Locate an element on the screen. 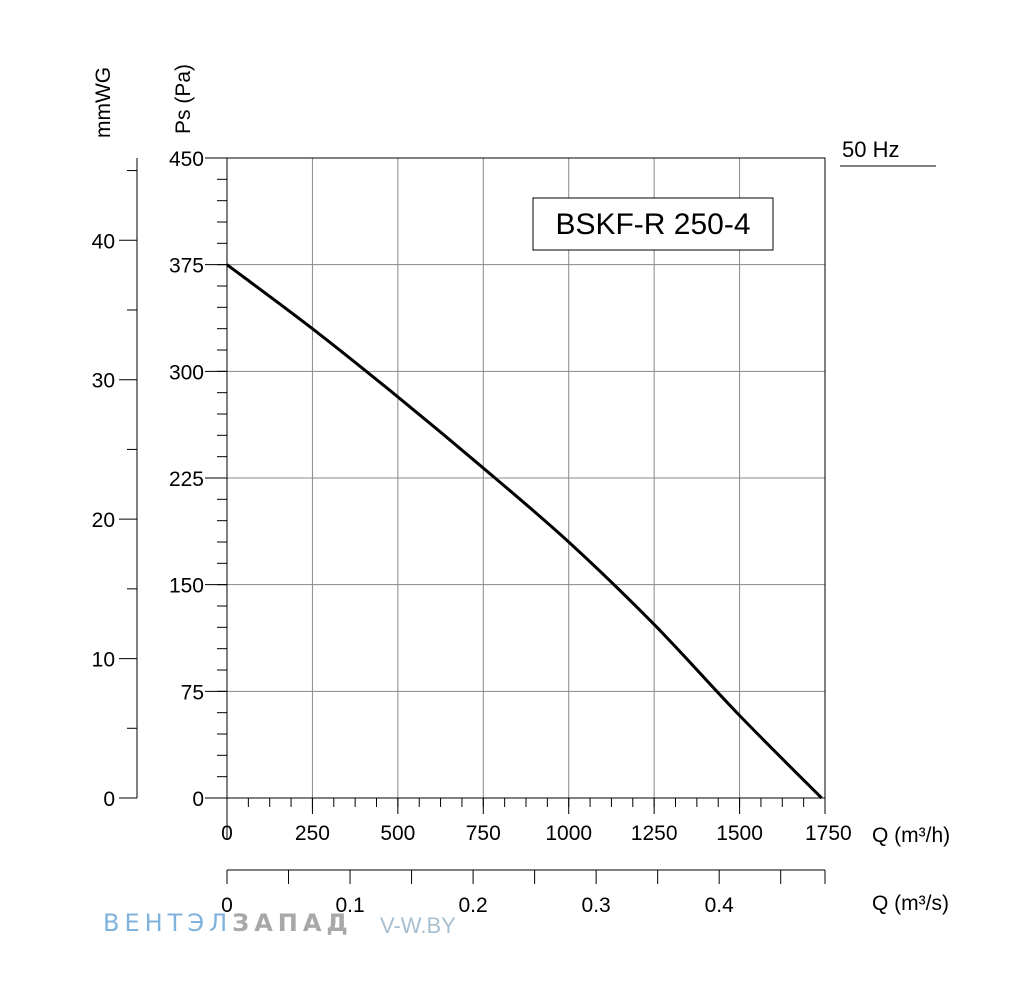 The width and height of the screenshot is (1019, 1002). secondary-x-tick-label: 0.2 is located at coordinates (472, 905).